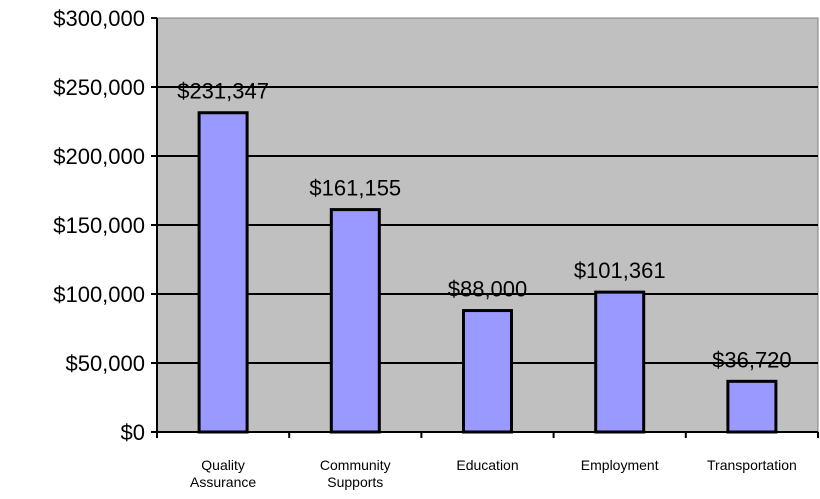  What do you see at coordinates (99, 294) in the screenshot?
I see `y-tick-label: $100,000` at bounding box center [99, 294].